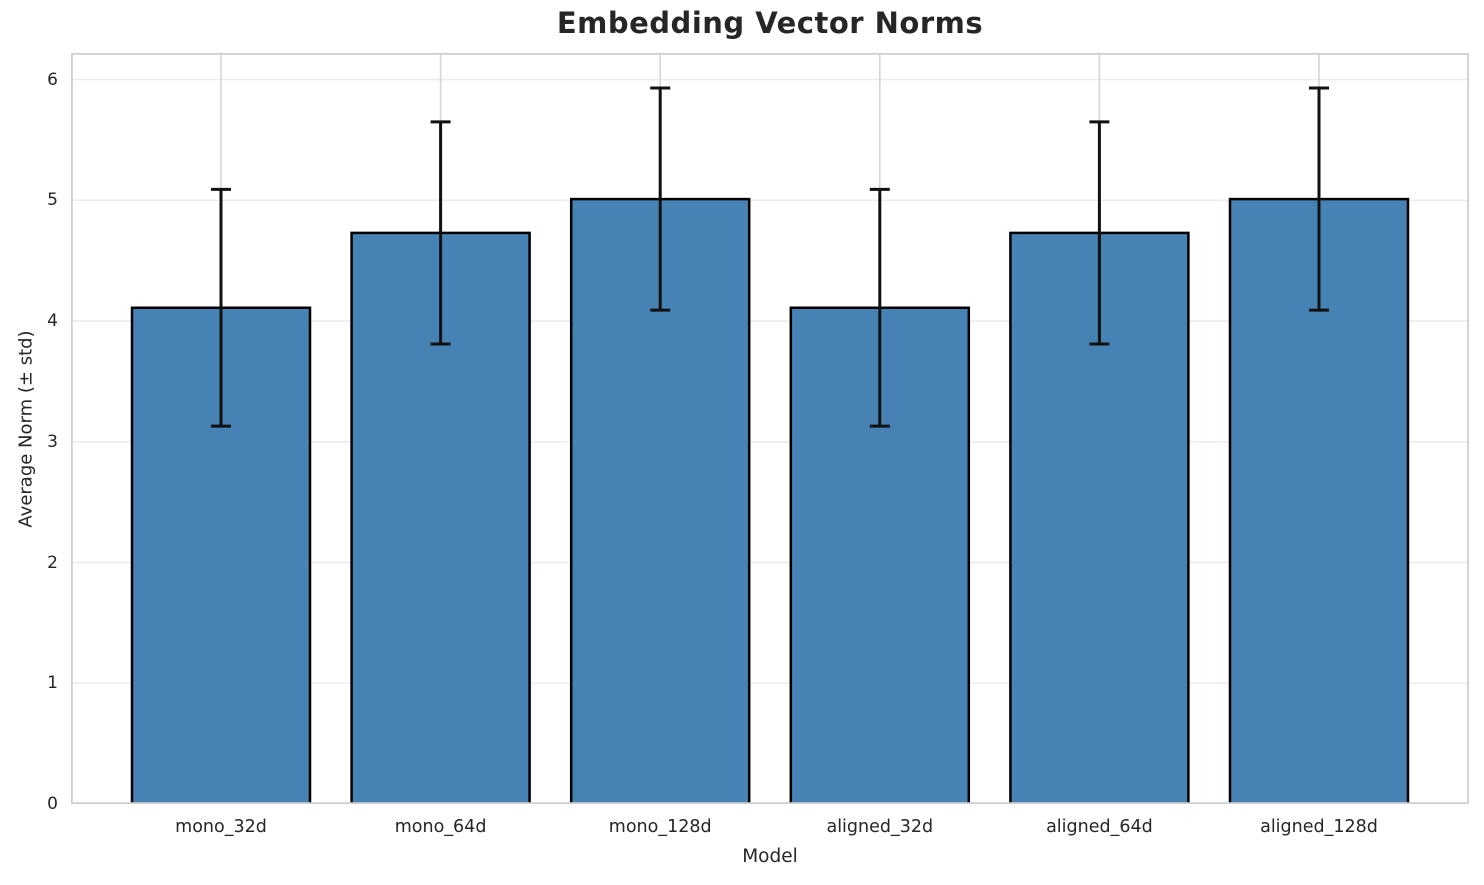 Image resolution: width=1484 pixels, height=885 pixels. What do you see at coordinates (440, 827) in the screenshot?
I see `xtick-label-mono_64d: mono_64d` at bounding box center [440, 827].